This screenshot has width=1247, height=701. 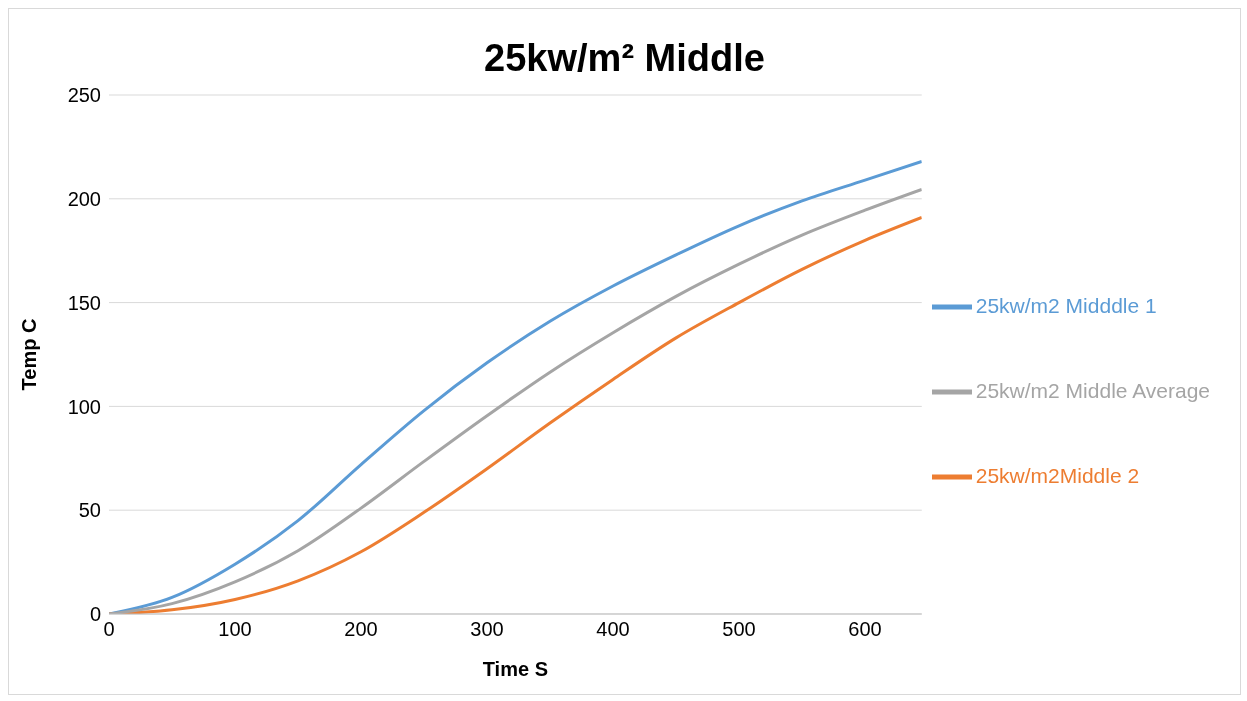 I want to click on x-tick-label: 0, so click(x=109, y=629).